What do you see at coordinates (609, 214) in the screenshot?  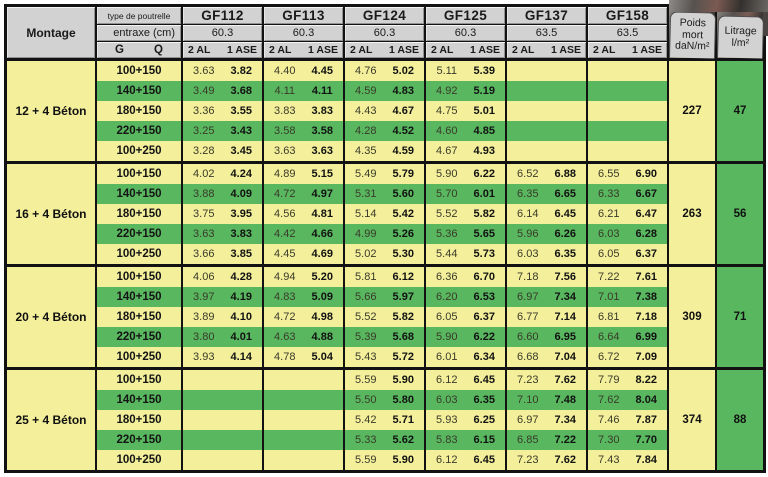 I see `value-2al: 6.21` at bounding box center [609, 214].